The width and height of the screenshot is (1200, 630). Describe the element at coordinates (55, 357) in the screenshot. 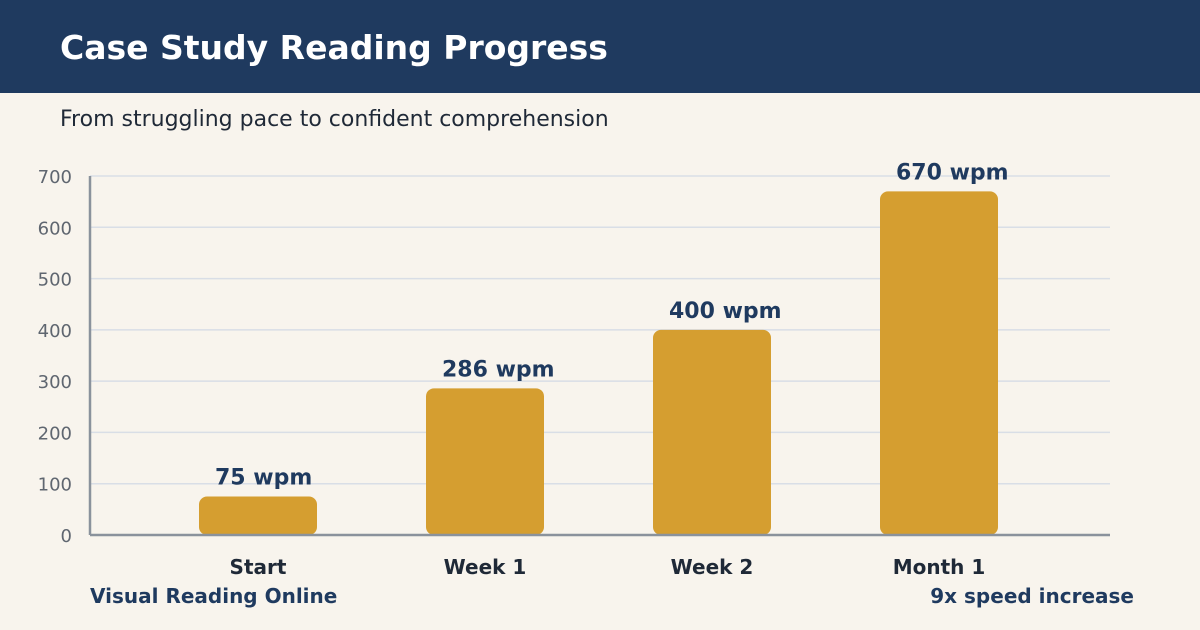

I see `y-axis-ticks: 0 100 200 300 400 500 600 700` at that location.